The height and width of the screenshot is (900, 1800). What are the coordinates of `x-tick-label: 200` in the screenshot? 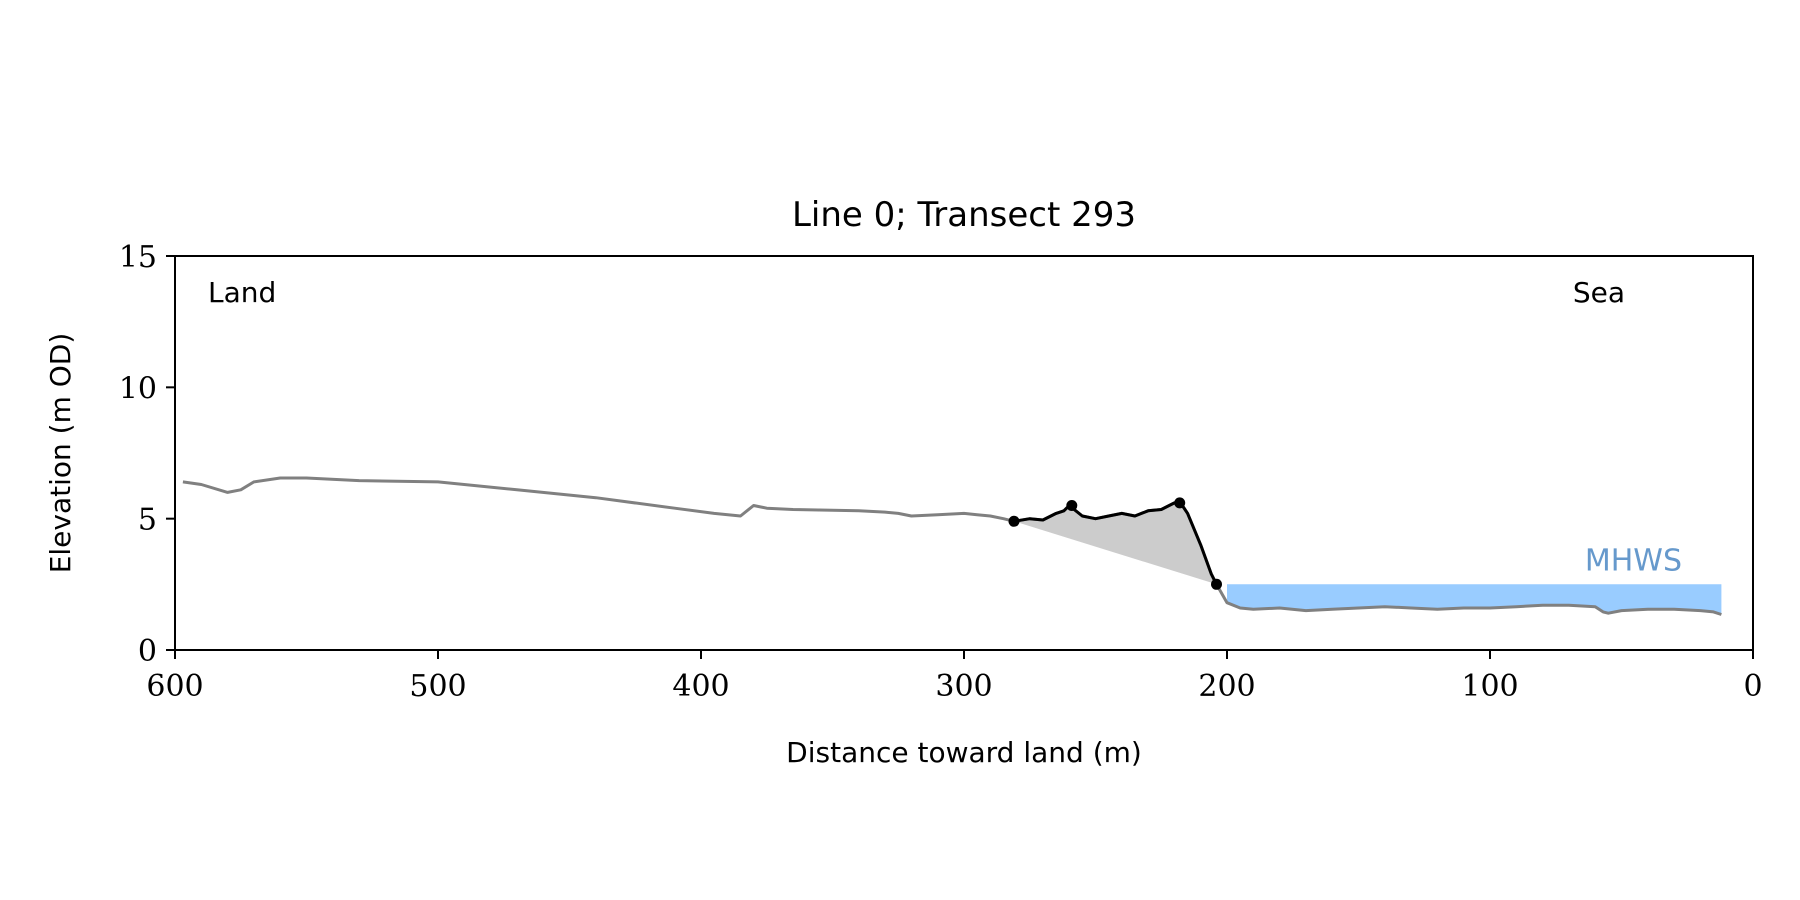 It's located at (1226, 686).